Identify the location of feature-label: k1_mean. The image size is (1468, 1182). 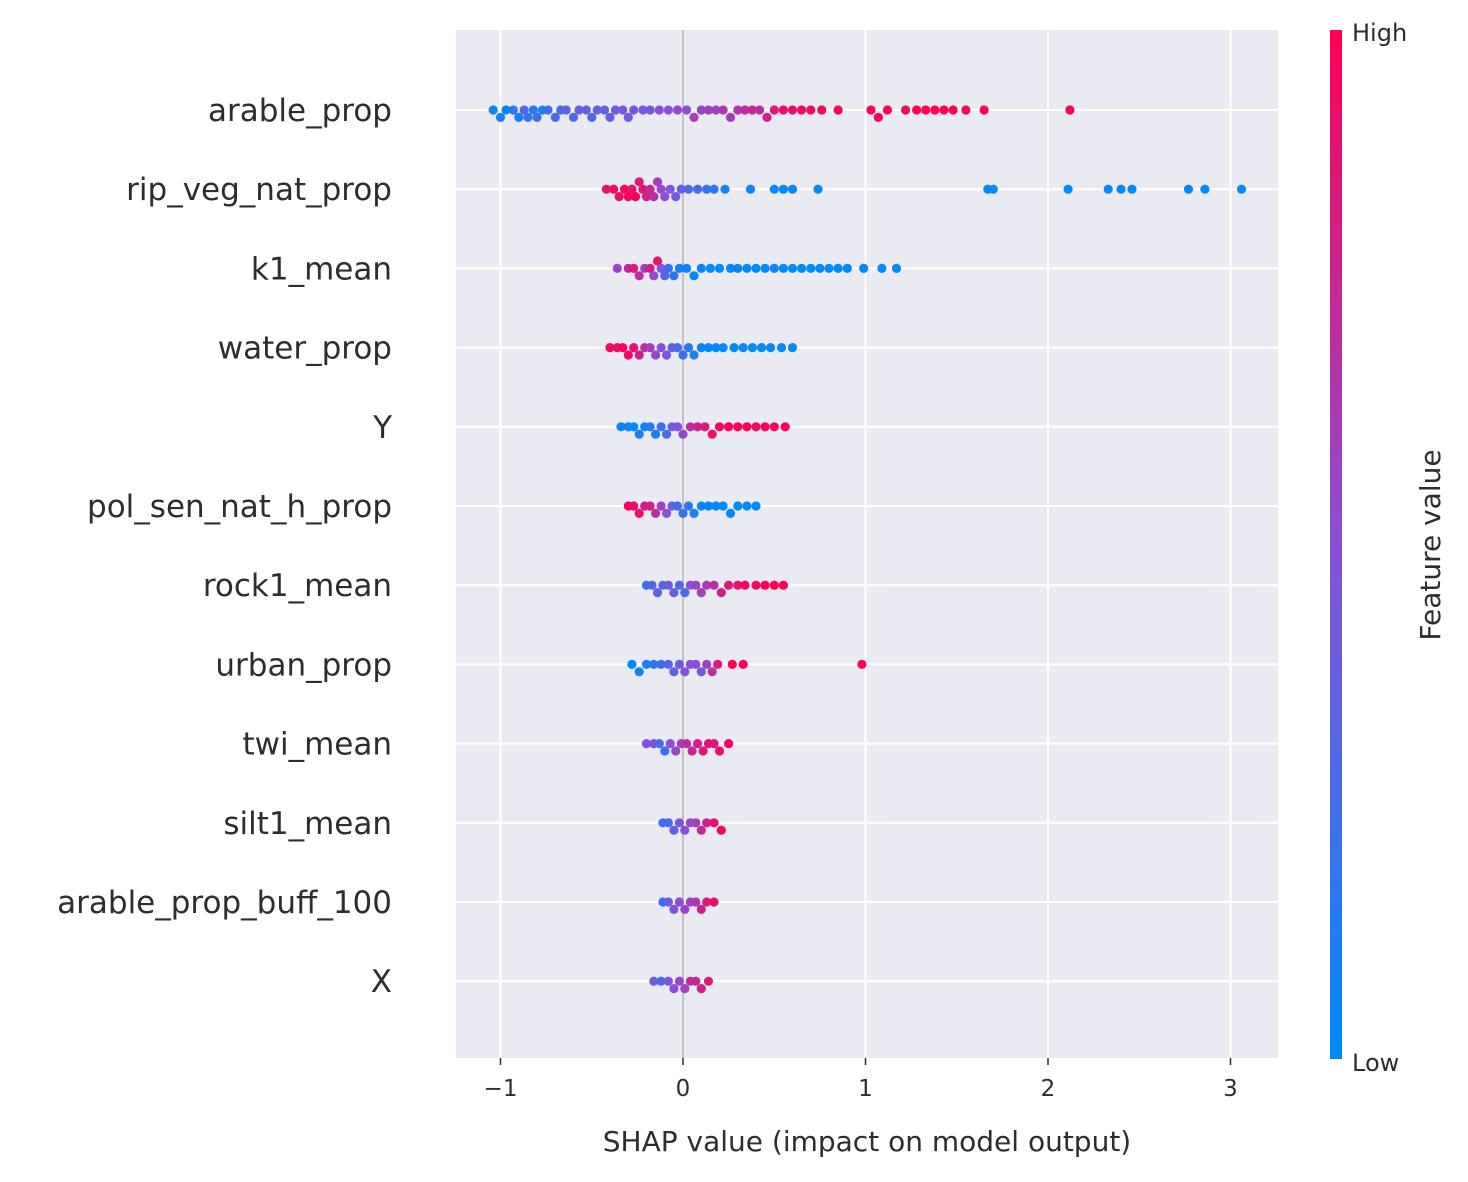
(321, 269).